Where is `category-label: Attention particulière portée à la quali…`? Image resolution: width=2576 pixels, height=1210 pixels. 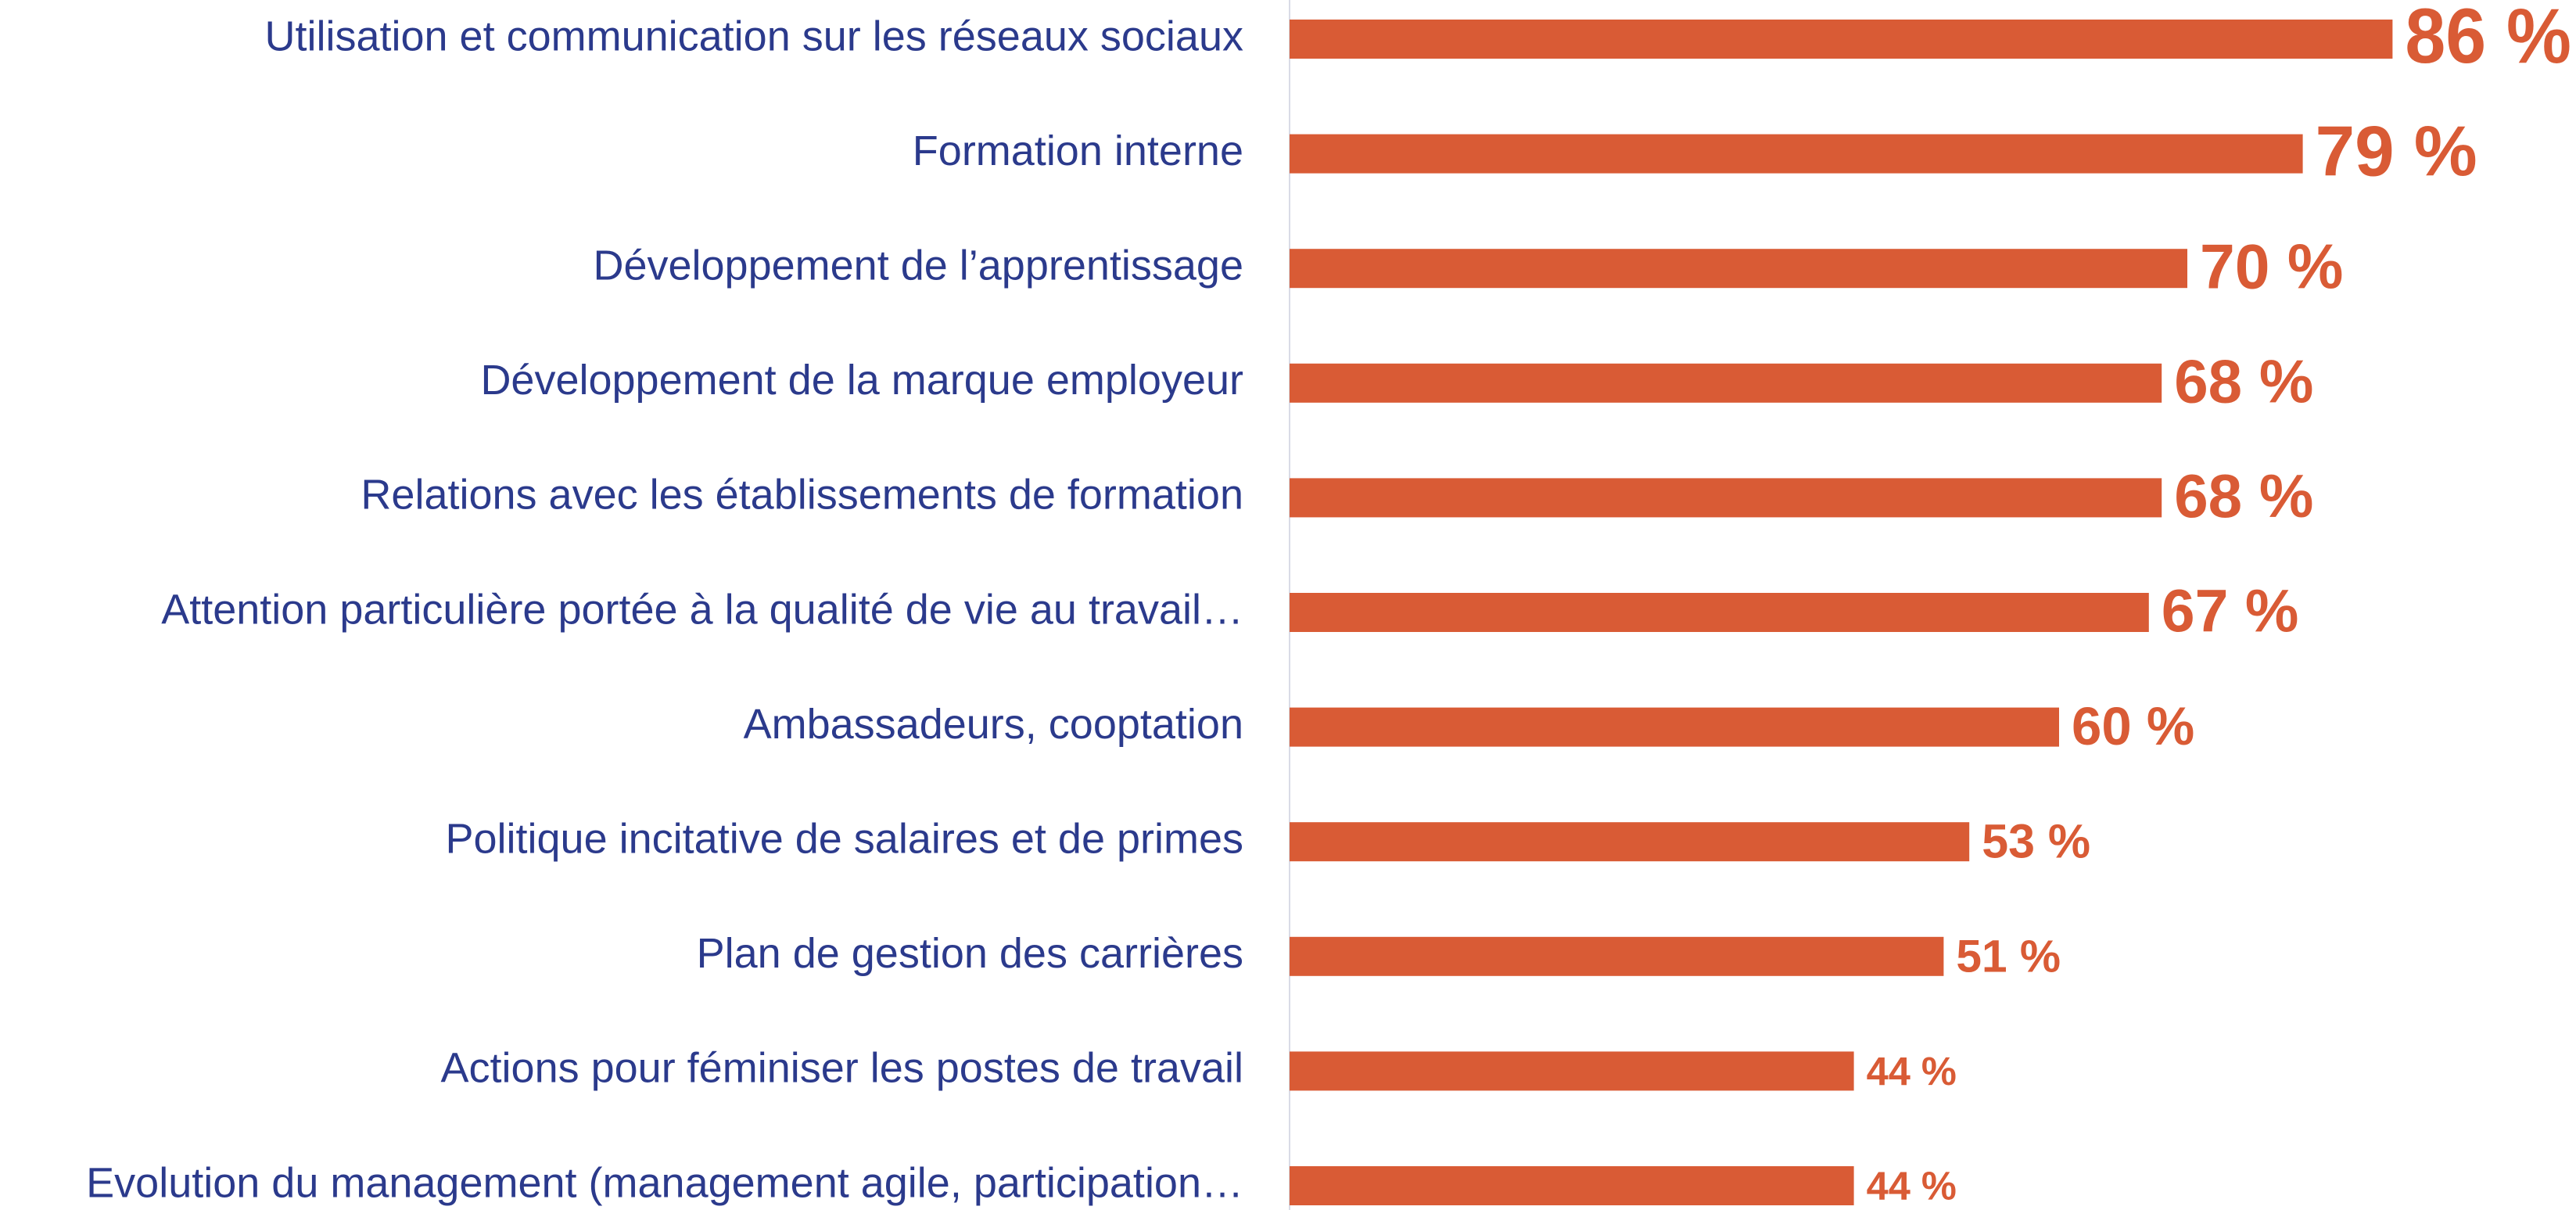 category-label: Attention particulière portée à la quali… is located at coordinates (702, 609).